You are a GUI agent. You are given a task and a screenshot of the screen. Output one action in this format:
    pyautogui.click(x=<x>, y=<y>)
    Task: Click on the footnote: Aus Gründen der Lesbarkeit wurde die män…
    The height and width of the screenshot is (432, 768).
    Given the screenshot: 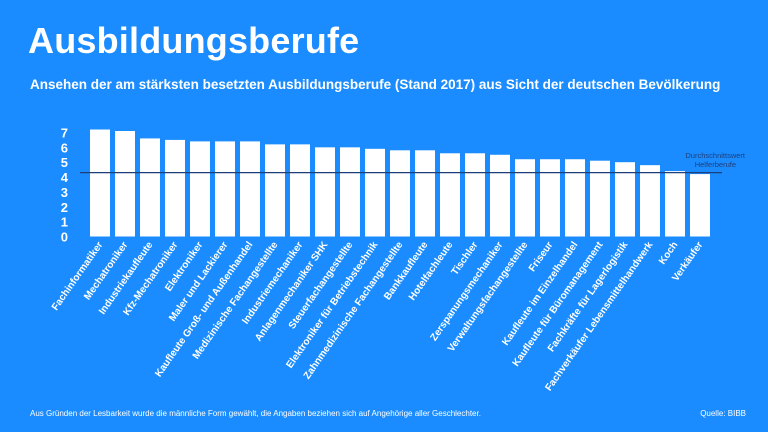 What is the action you would take?
    pyautogui.click(x=255, y=413)
    